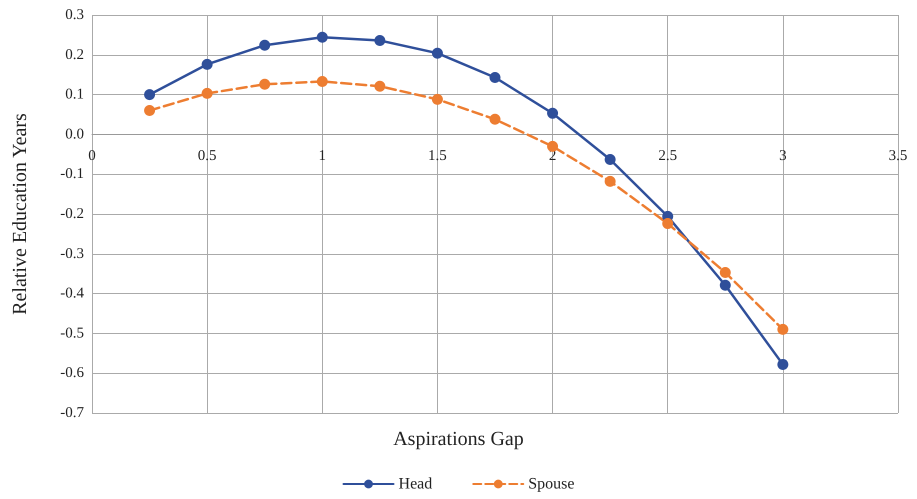  I want to click on y-tick-label: -0.4, so click(72, 294).